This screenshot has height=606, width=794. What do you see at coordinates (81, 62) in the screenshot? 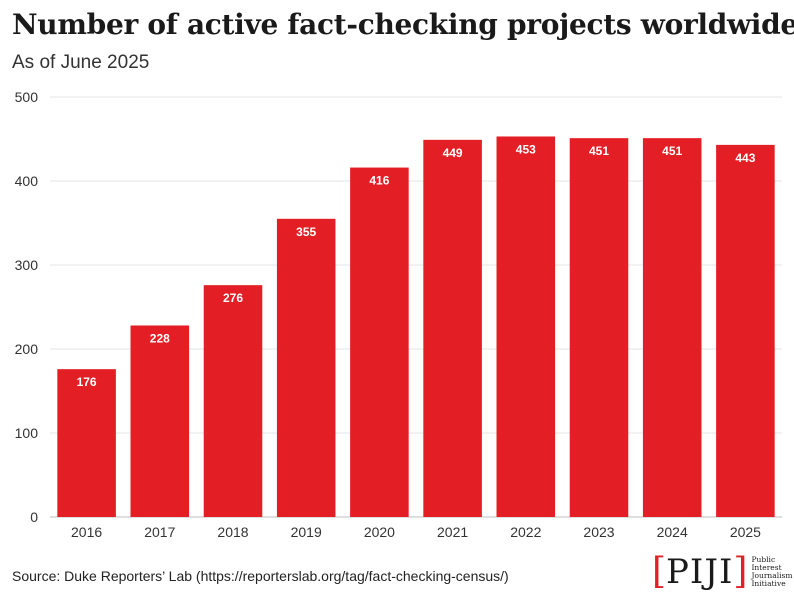
I see `chart-subtitle: As of June 2025` at bounding box center [81, 62].